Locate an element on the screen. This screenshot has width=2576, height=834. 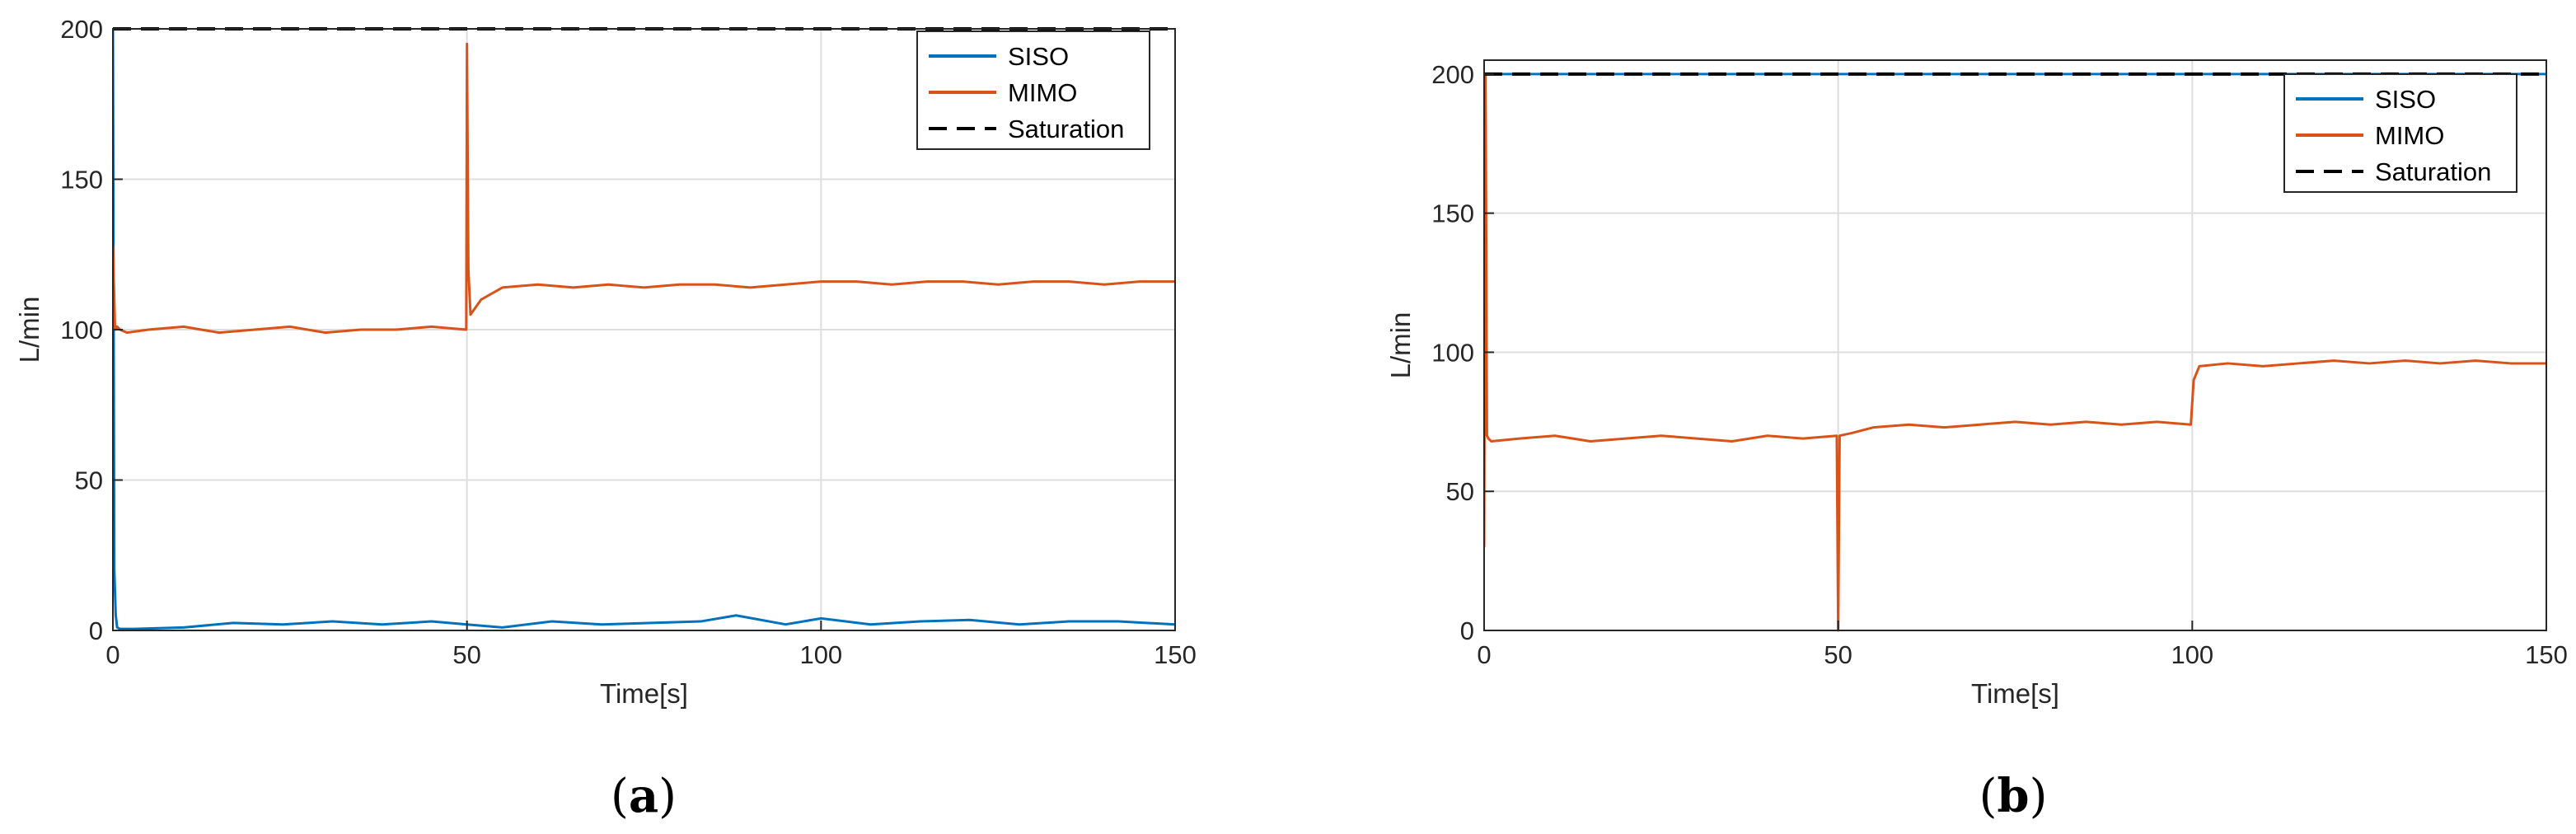
panel-a-legend-label-saturation: Saturation is located at coordinates (1066, 129).